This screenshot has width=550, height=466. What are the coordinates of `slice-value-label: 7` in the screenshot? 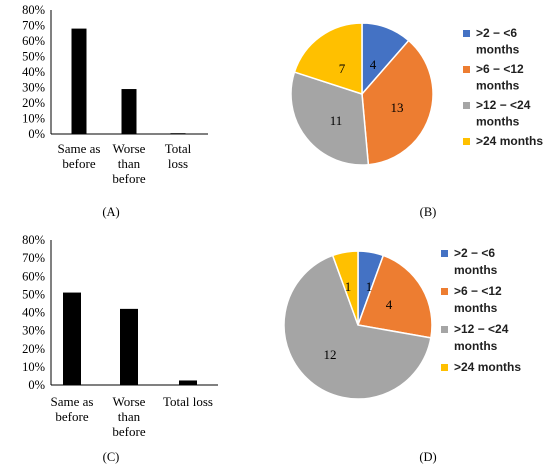 It's located at (342, 68).